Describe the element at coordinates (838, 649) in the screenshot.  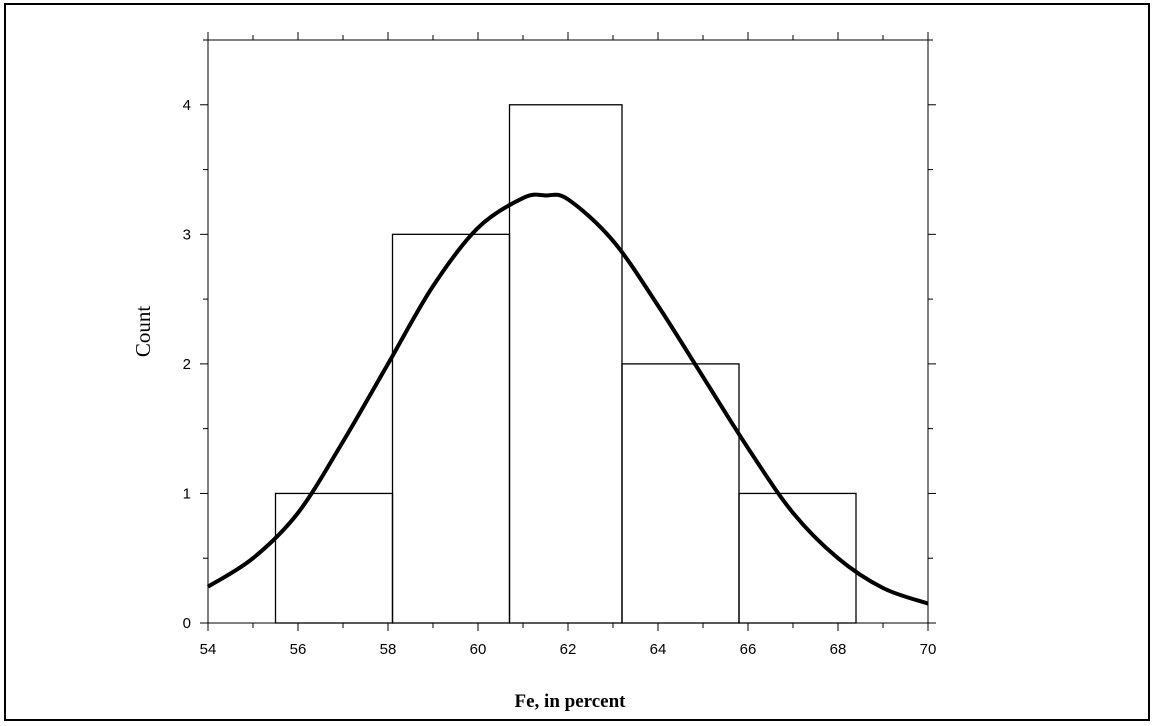
I see `x-tick-label: 68` at that location.